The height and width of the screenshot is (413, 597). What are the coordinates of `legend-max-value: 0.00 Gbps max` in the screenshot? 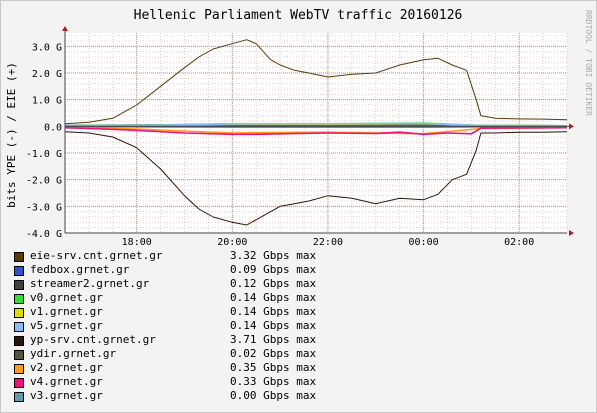 It's located at (273, 395).